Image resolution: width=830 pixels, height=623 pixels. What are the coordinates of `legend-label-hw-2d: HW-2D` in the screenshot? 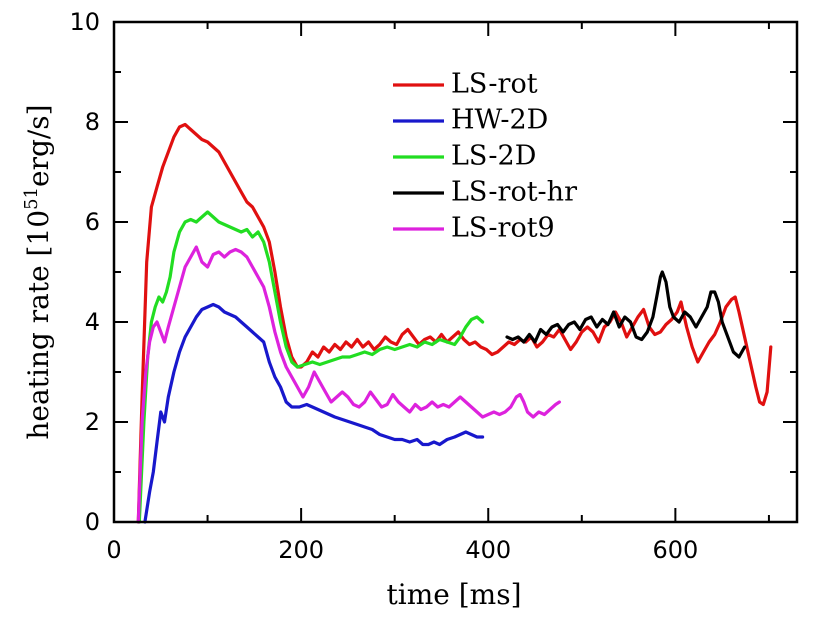 It's located at (499, 120).